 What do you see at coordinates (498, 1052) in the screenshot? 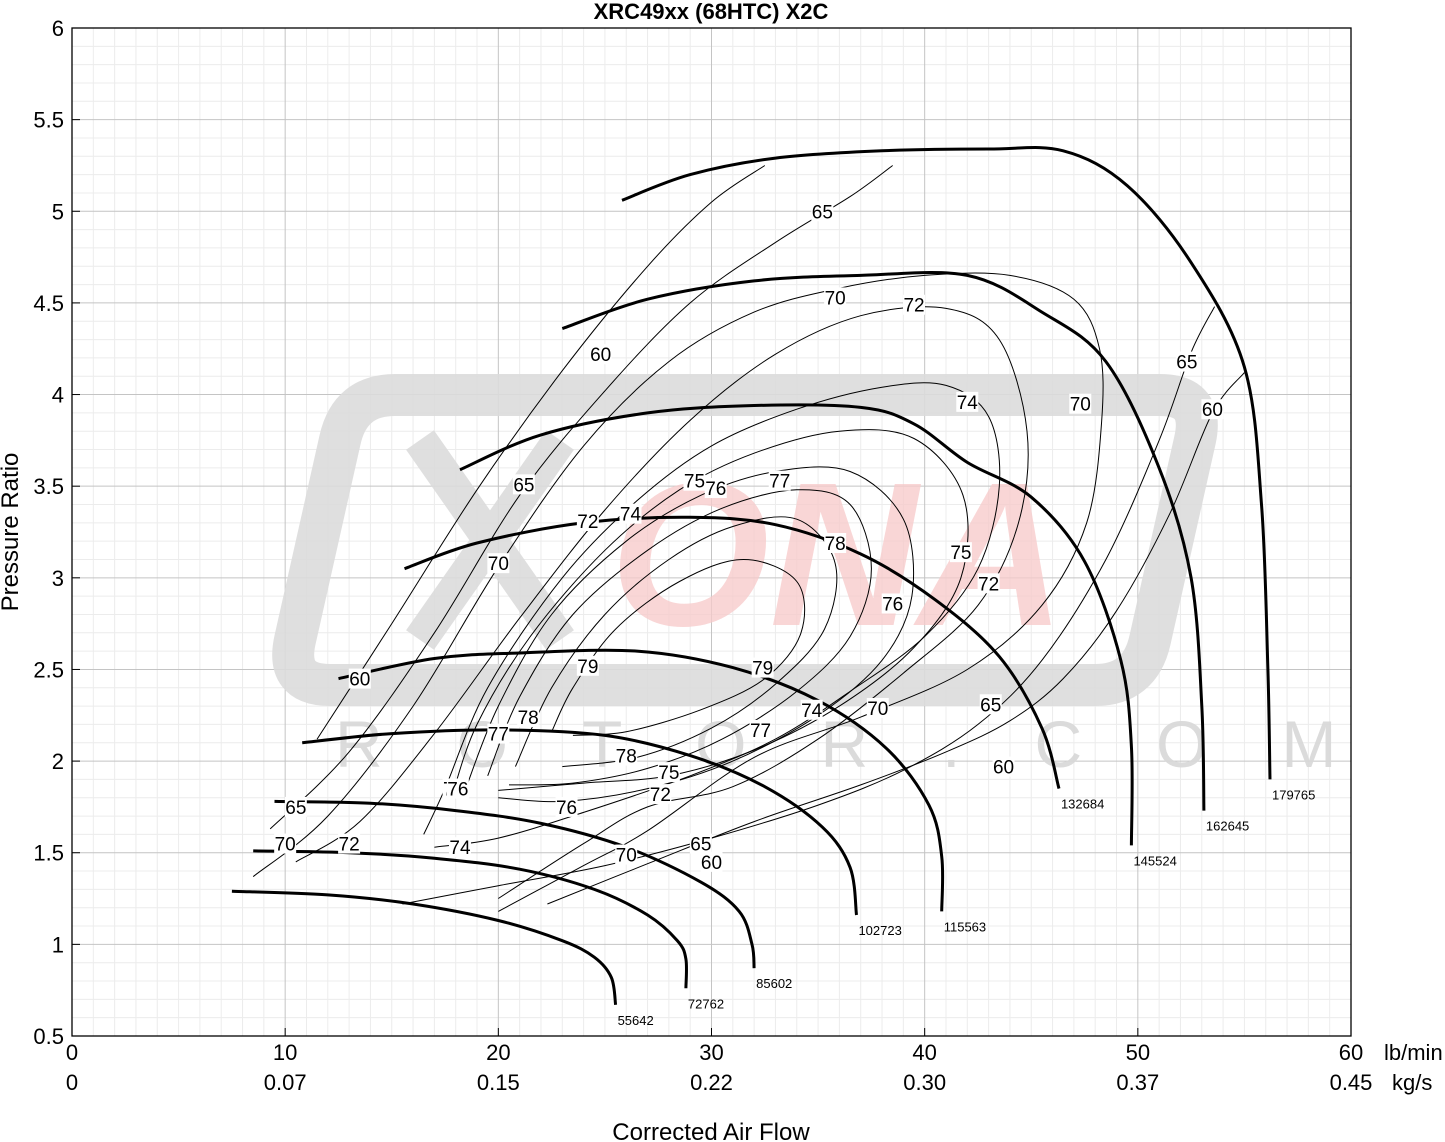
I see `x-tick-label: 20` at bounding box center [498, 1052].